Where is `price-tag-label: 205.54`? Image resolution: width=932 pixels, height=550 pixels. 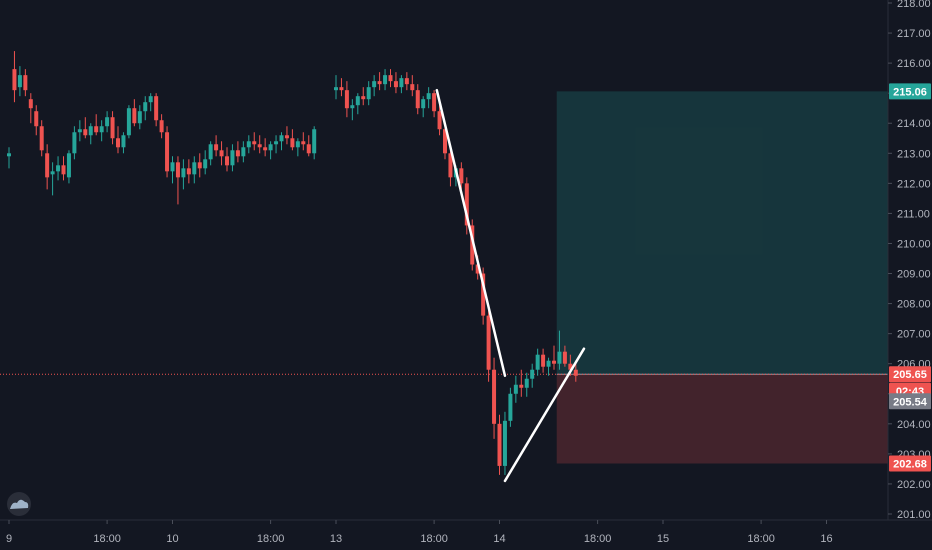 price-tag-label: 205.54 is located at coordinates (910, 402).